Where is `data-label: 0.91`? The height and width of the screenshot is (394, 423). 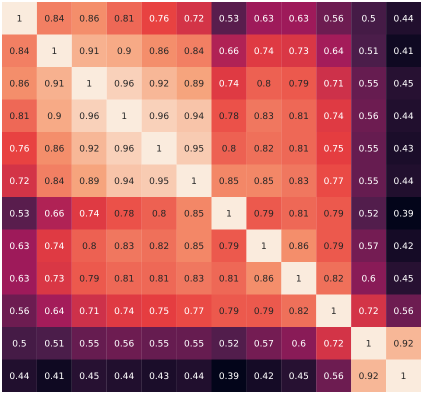 data-label: 0.91 is located at coordinates (54, 84).